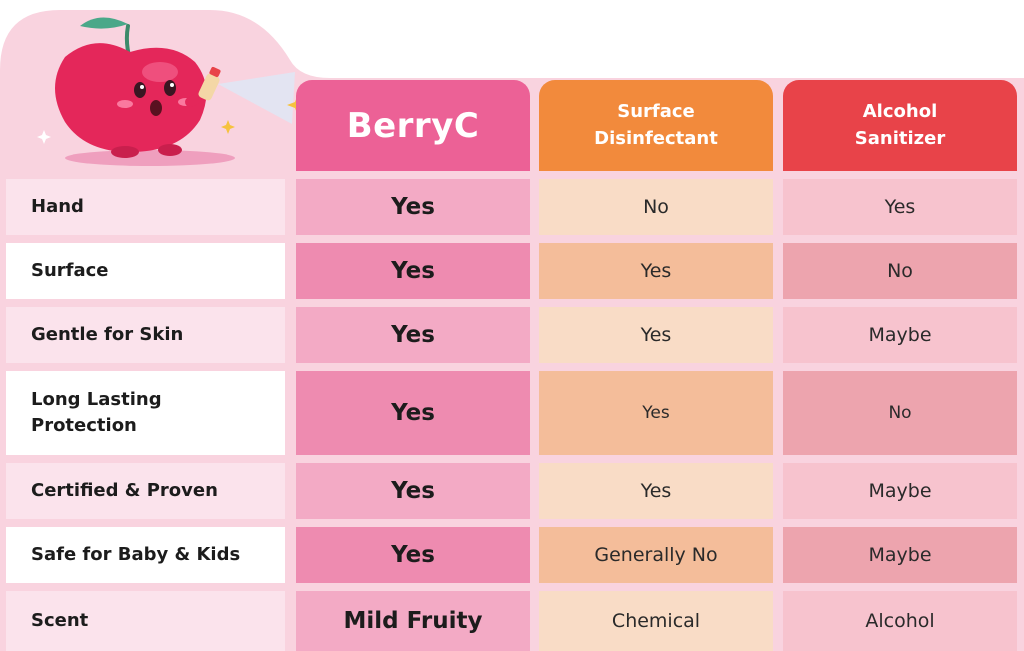 Image resolution: width=1024 pixels, height=651 pixels. Describe the element at coordinates (656, 138) in the screenshot. I see `surface-header-line2: Disinfectant` at that location.